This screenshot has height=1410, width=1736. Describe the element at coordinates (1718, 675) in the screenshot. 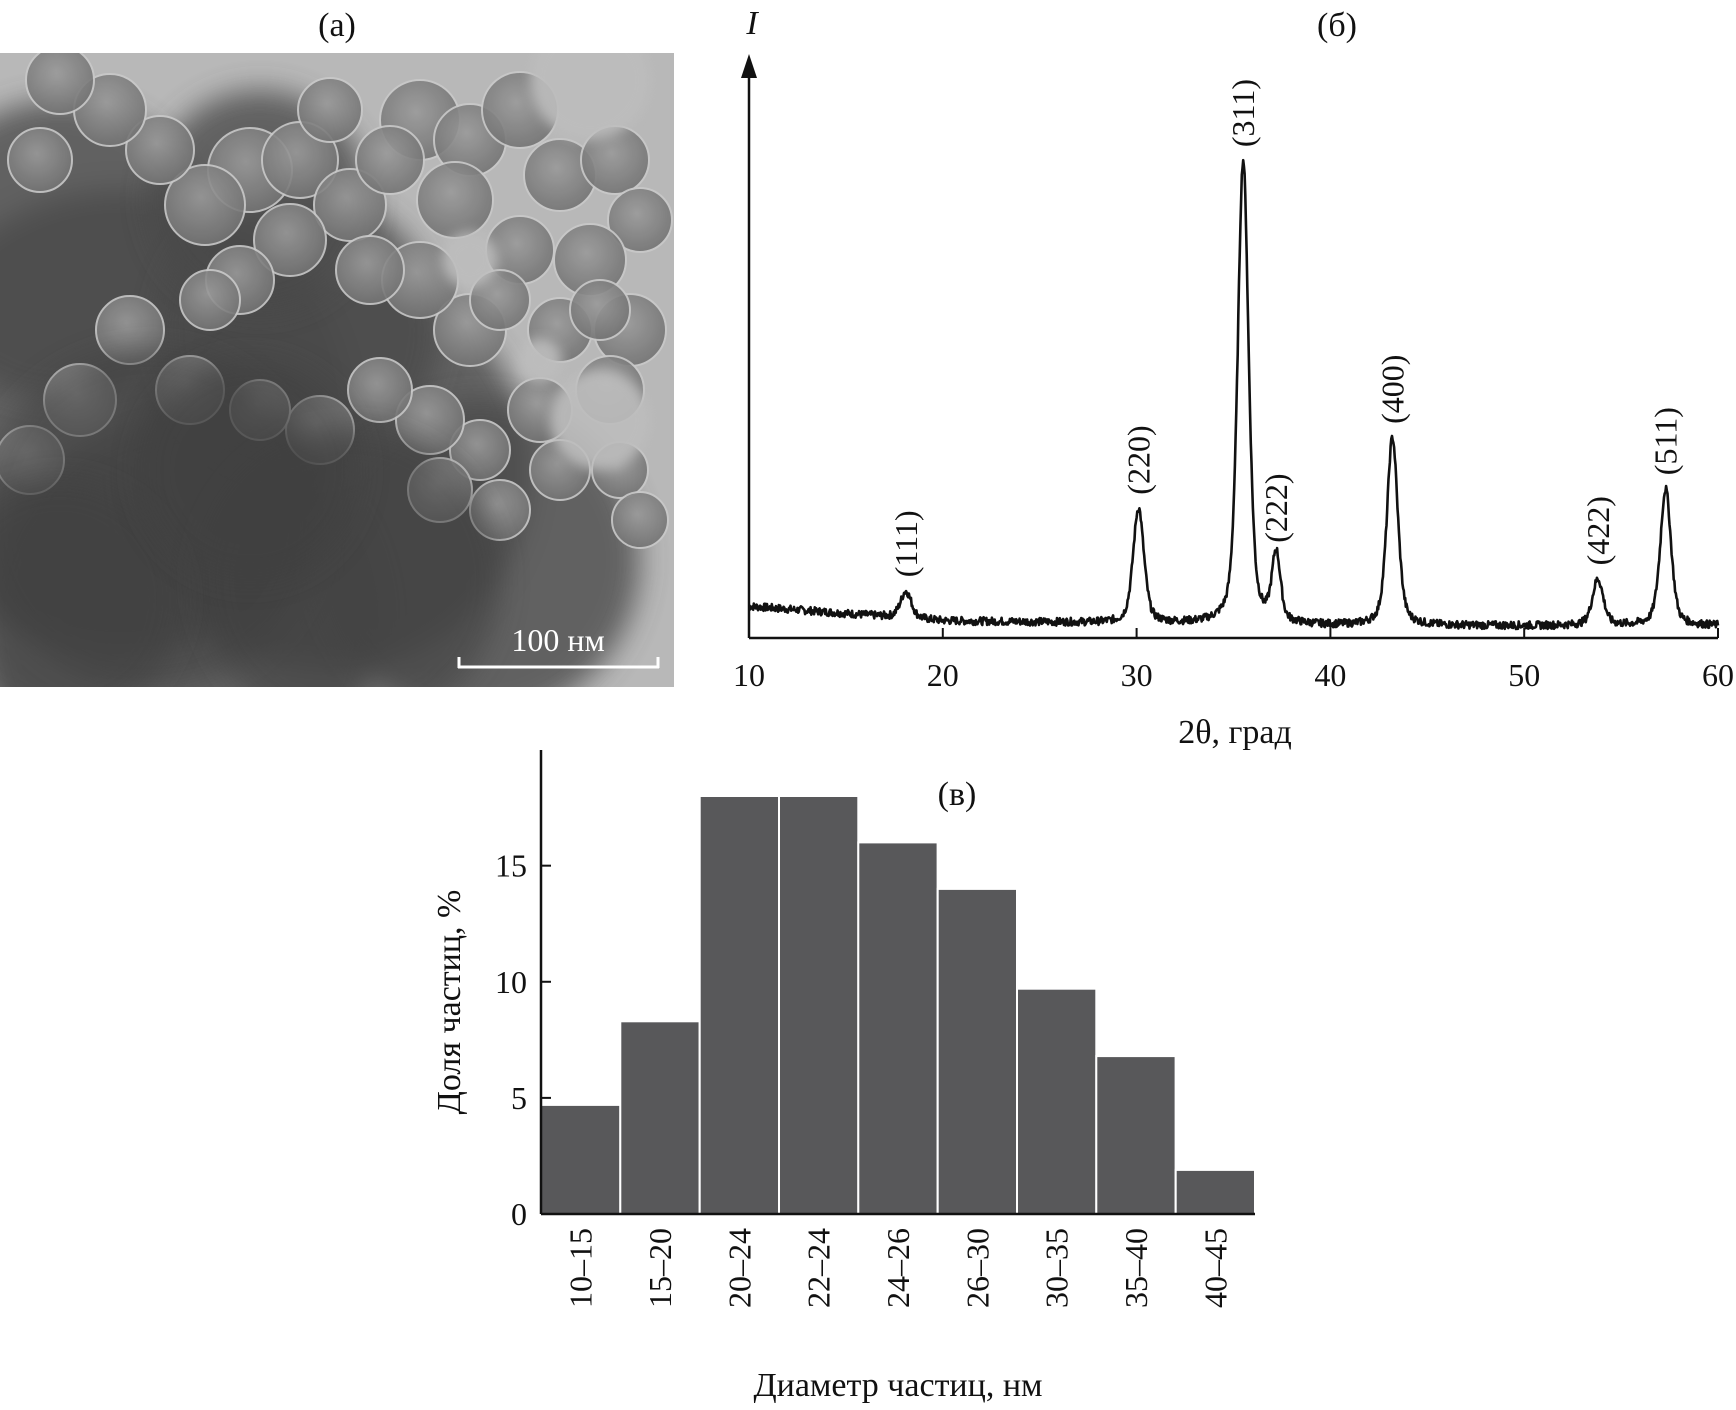

I see `xrd-x-tick-label: 60` at that location.